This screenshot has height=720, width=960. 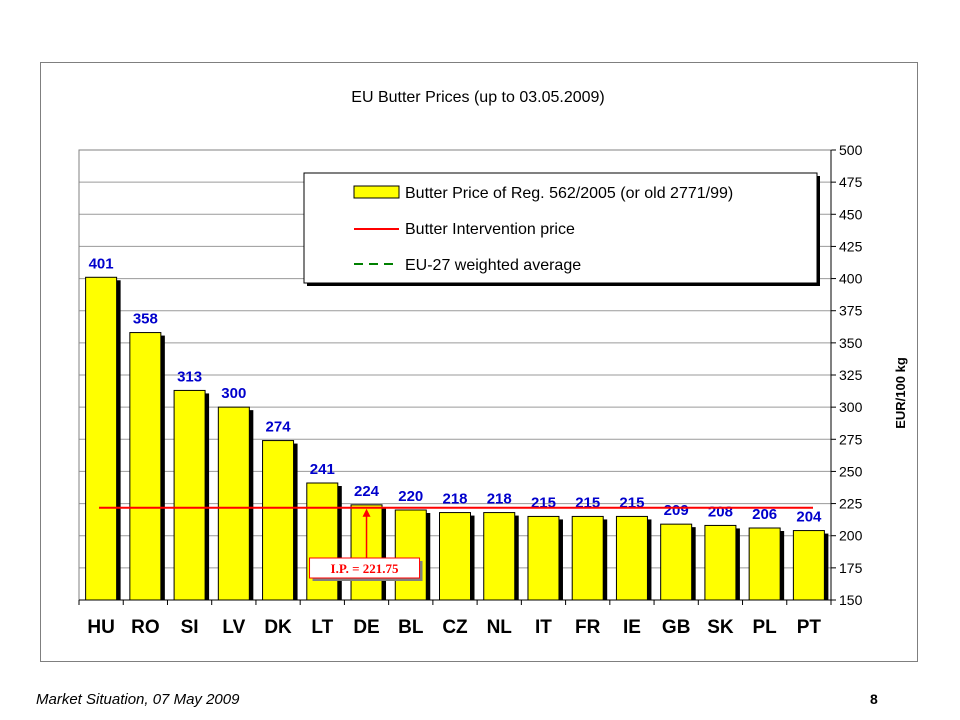 I want to click on x-tick-label: RO, so click(x=145, y=627).